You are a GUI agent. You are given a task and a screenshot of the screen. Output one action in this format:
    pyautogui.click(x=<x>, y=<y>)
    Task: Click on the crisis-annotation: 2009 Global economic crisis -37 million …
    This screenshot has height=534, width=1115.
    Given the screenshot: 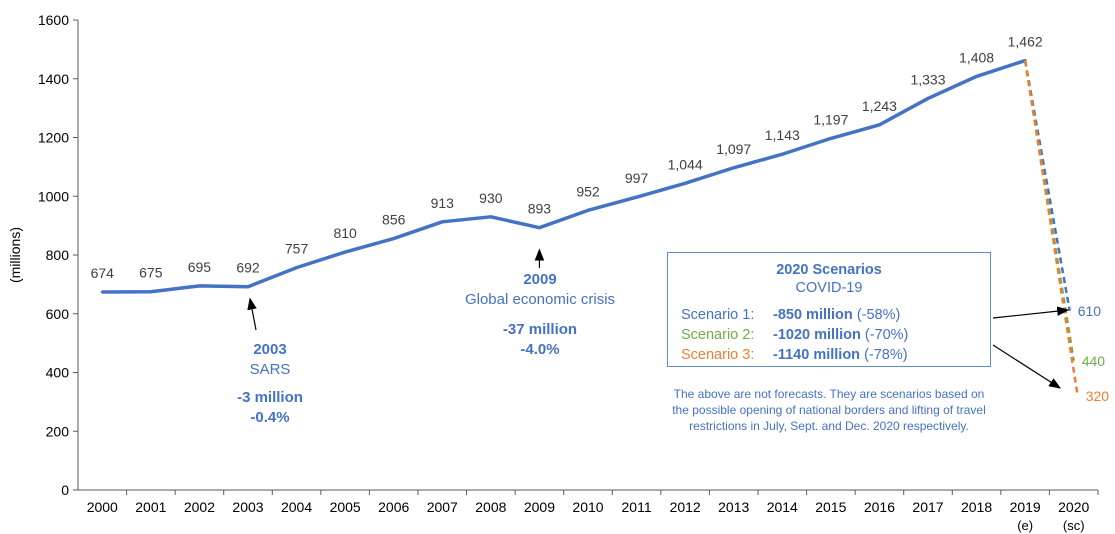 What is the action you would take?
    pyautogui.click(x=540, y=315)
    